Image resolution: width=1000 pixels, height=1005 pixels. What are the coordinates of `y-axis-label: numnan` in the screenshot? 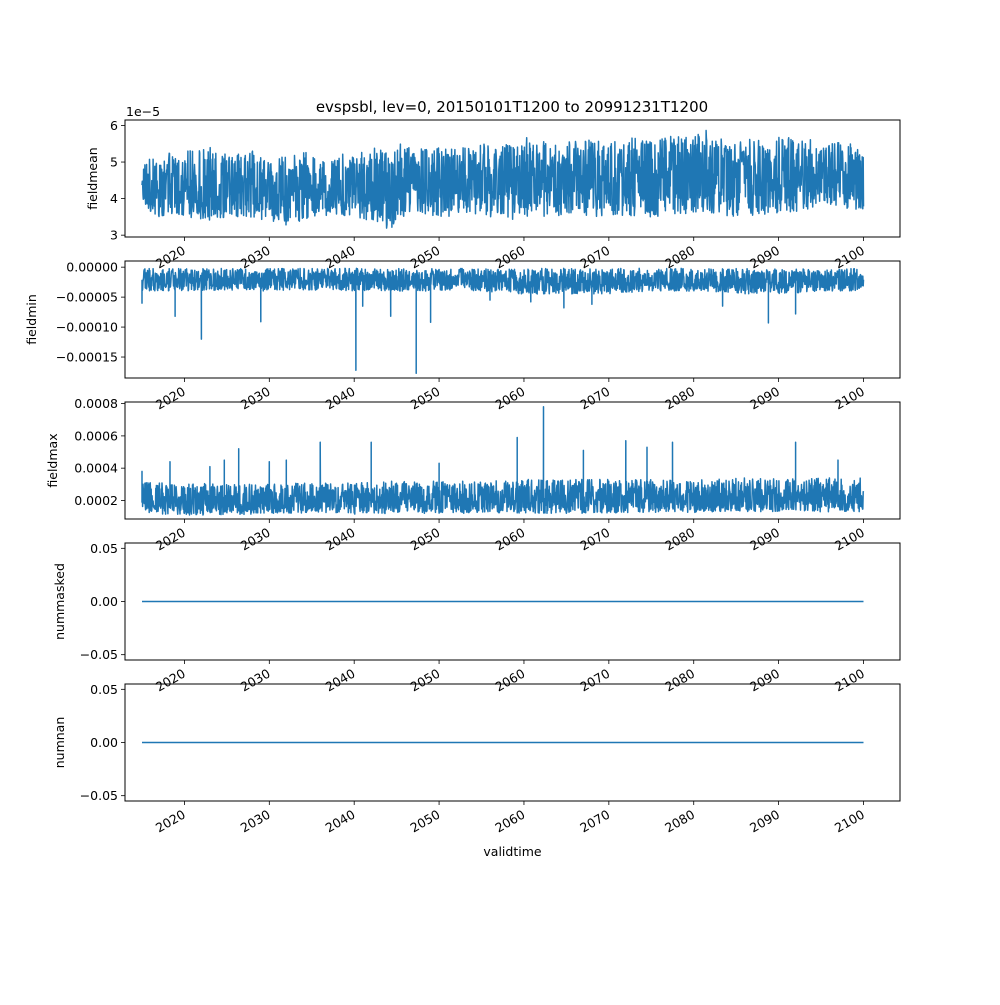 It's located at (59, 743).